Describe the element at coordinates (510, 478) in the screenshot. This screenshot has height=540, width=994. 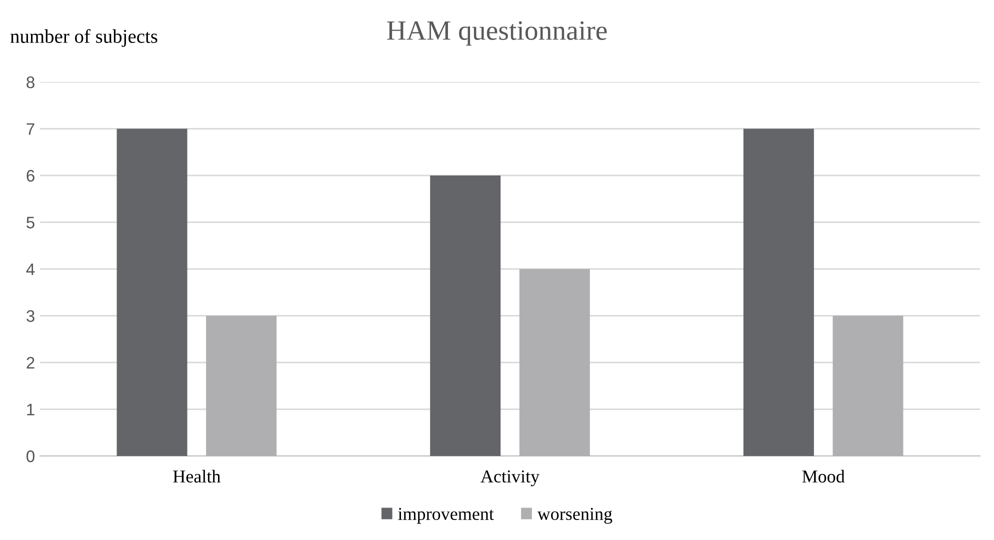
I see `x-tick-label: Activity` at that location.